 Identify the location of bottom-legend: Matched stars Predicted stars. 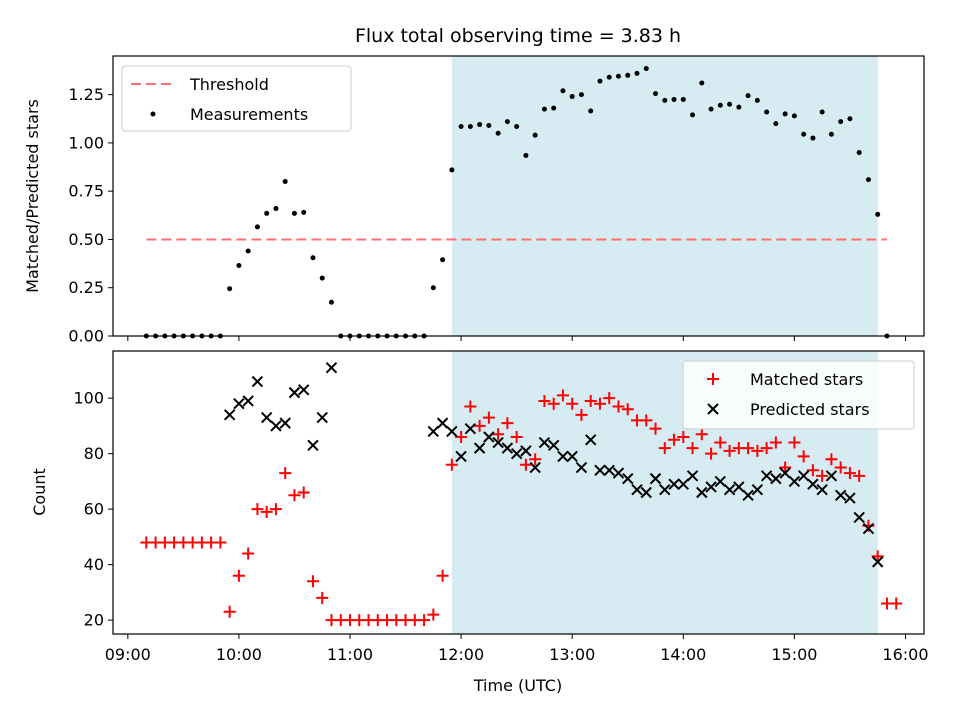
(798, 395).